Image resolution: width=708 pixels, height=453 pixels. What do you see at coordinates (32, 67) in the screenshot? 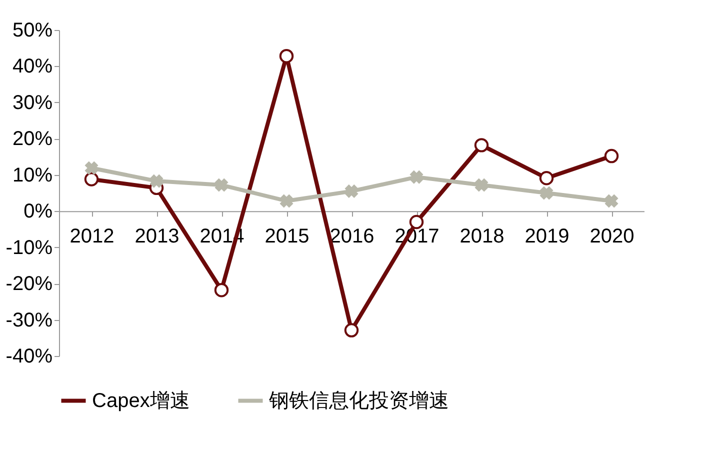
I see `y-tick-label: 40%` at bounding box center [32, 67].